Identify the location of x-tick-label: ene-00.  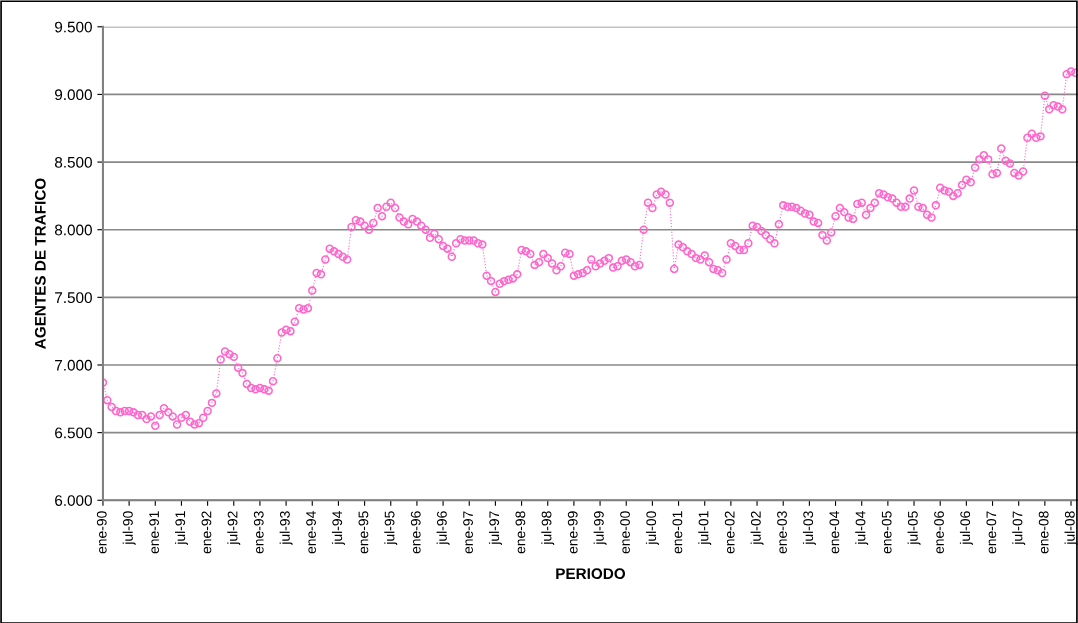
(625, 532).